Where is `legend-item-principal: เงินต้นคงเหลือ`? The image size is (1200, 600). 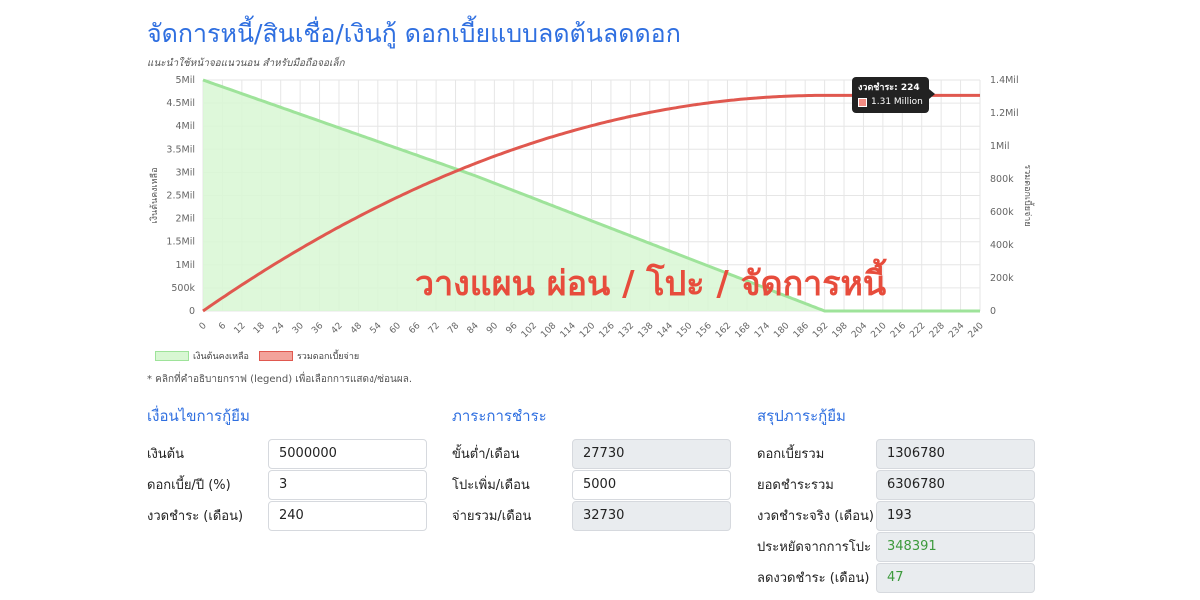
legend-item-principal: เงินต้นคงเหลือ is located at coordinates (202, 356).